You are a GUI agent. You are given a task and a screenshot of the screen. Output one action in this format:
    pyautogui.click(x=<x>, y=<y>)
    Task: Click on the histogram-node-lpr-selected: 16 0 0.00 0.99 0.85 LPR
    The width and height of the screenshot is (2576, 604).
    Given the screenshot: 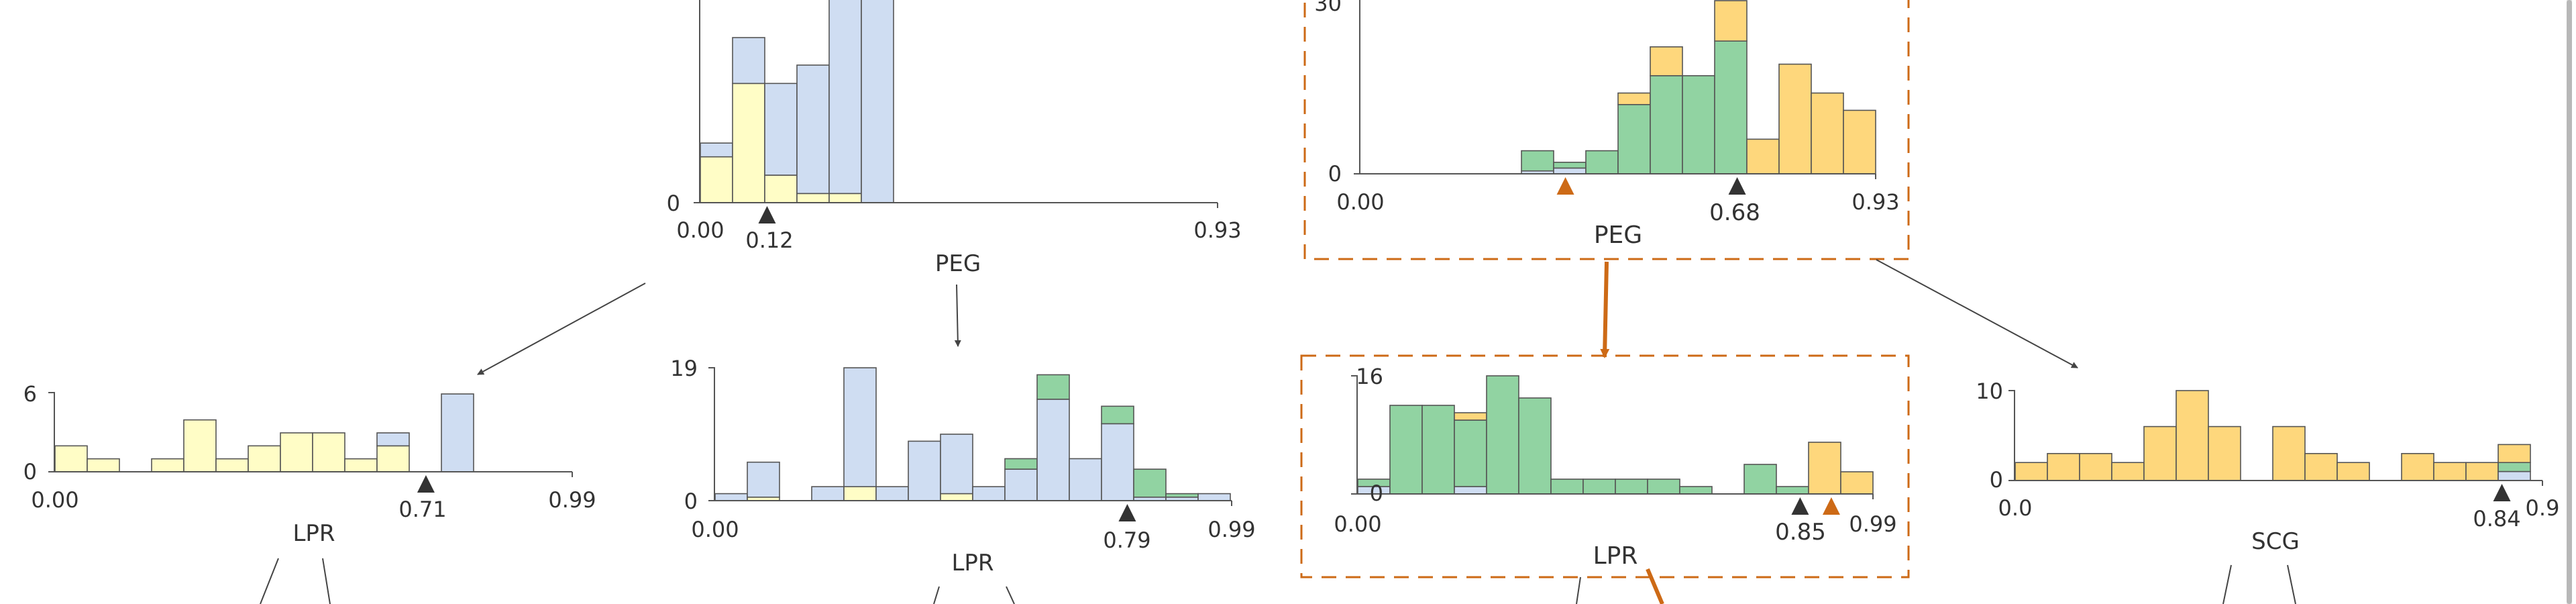 What is the action you would take?
    pyautogui.click(x=1615, y=467)
    